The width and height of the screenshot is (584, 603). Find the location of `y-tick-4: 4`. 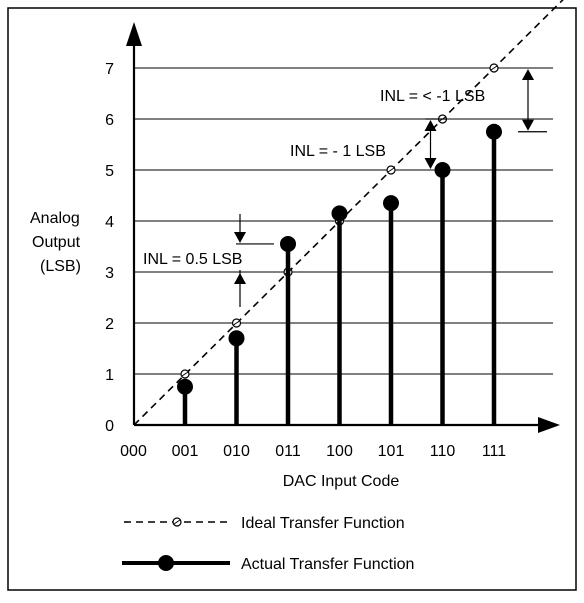

y-tick-4: 4 is located at coordinates (109, 222).